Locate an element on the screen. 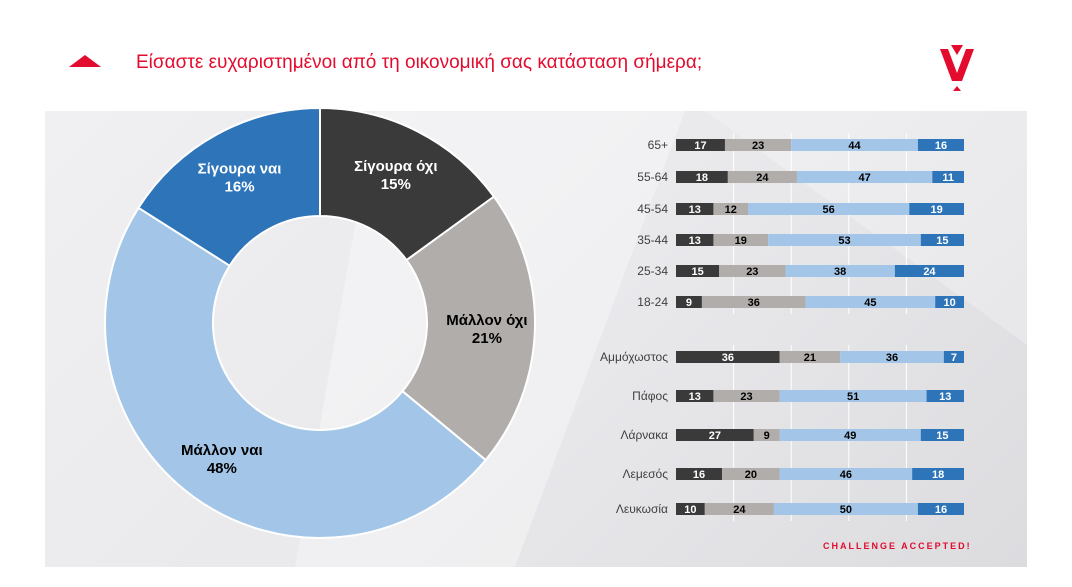  district-chart-data-label: 7 is located at coordinates (954, 358).